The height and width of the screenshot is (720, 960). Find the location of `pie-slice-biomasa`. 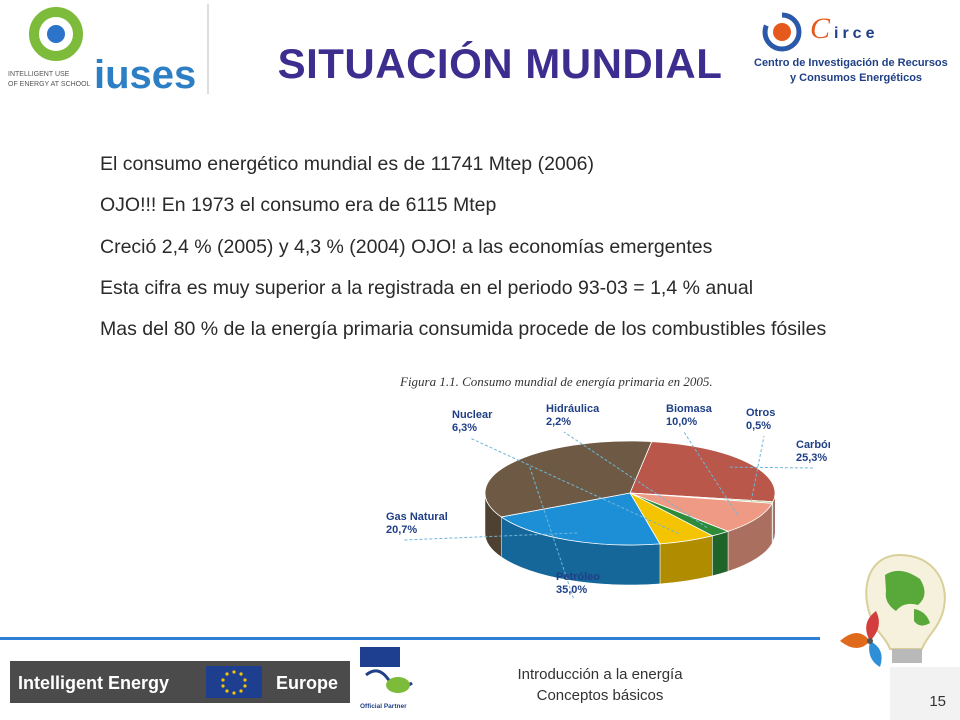

pie-slice-biomasa is located at coordinates (701, 512).